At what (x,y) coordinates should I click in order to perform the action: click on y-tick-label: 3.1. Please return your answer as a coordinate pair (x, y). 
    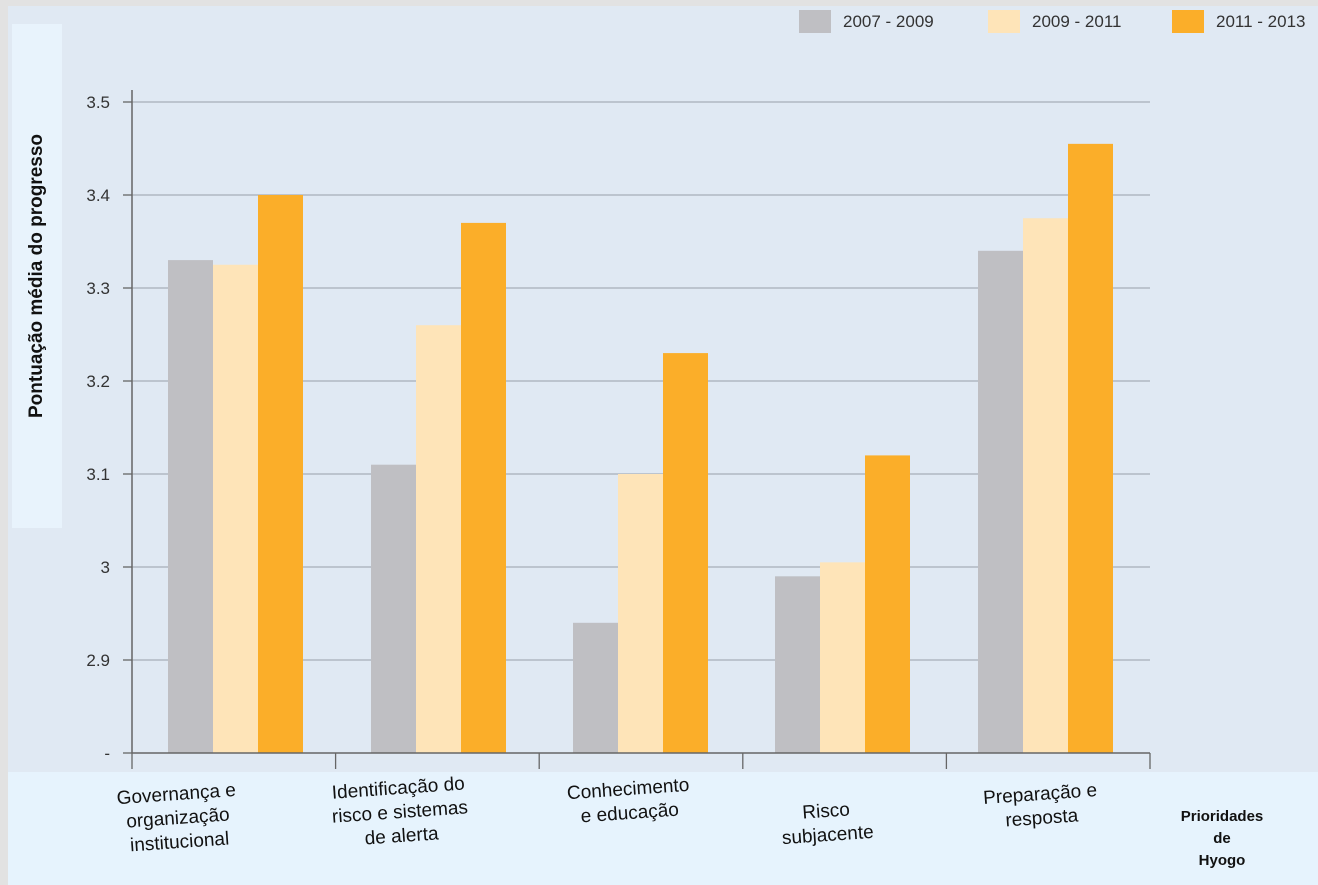
    Looking at the image, I should click on (98, 474).